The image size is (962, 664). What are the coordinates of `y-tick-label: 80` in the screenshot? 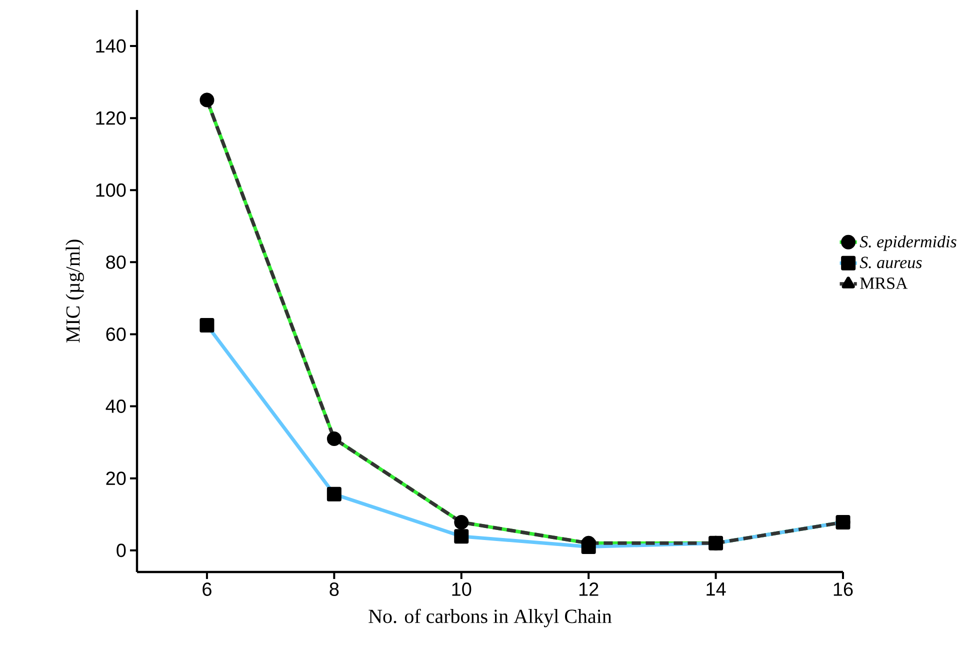 It's located at (116, 262).